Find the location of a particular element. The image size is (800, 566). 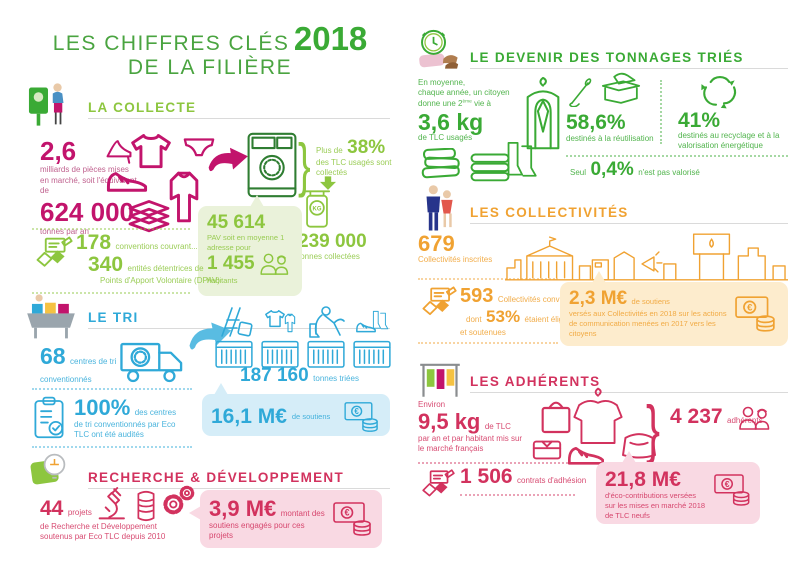

centres-text: centres de tri conventionnés is located at coordinates (78, 370).